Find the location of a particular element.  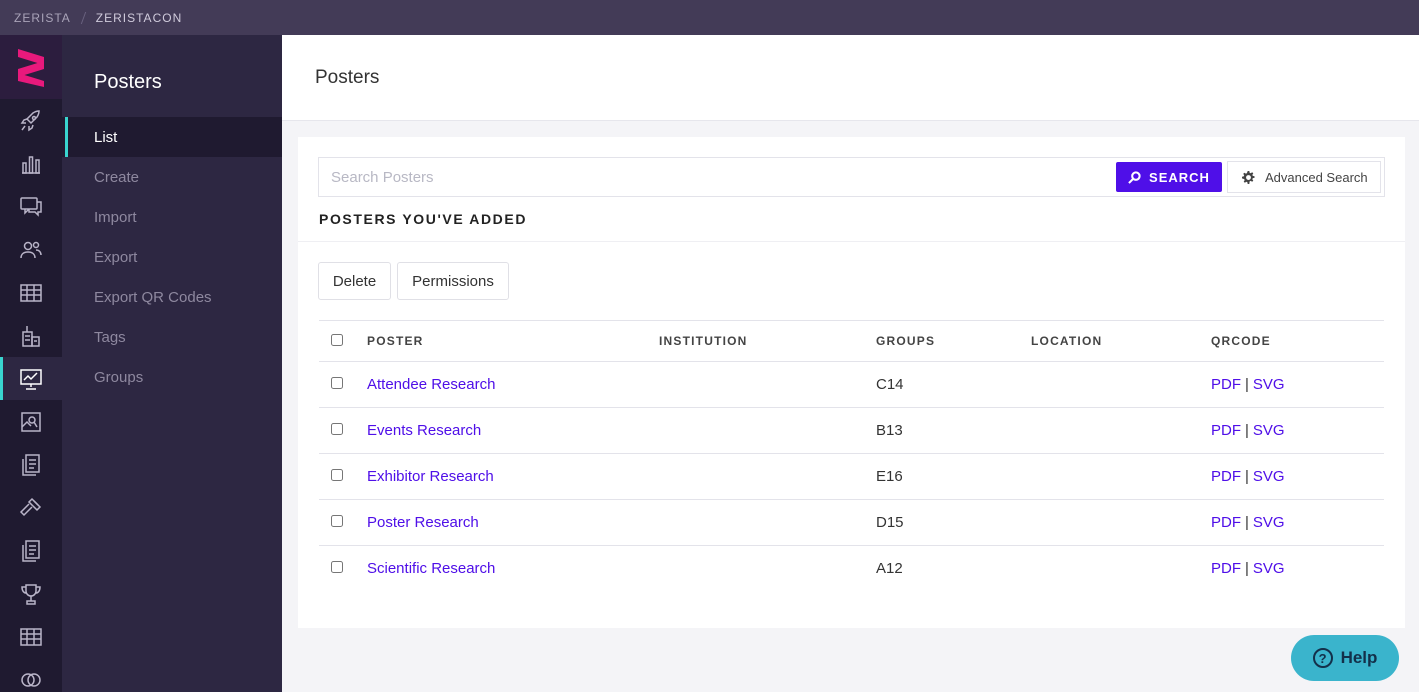

rail-item-table is located at coordinates (31, 636).